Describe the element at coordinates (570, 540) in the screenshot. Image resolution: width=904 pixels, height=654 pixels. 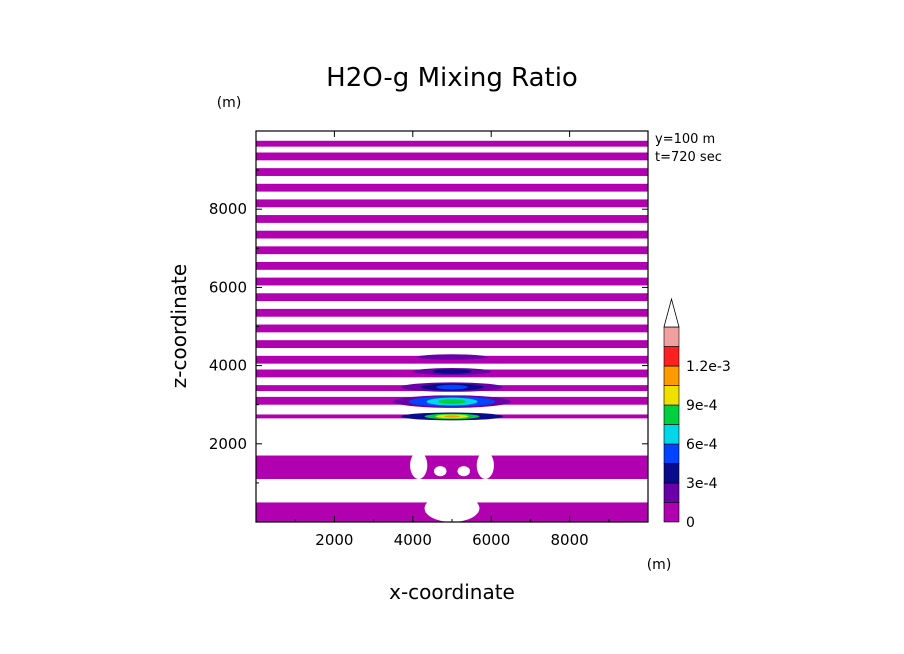
I see `x-tick-label-8000: 8000` at that location.